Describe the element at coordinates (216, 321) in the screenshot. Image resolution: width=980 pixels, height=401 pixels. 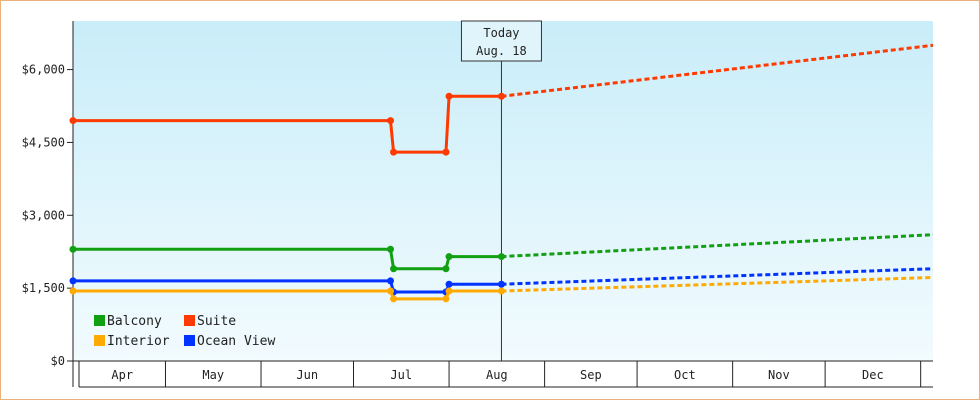
I see `legend-label-suite: Suite` at that location.